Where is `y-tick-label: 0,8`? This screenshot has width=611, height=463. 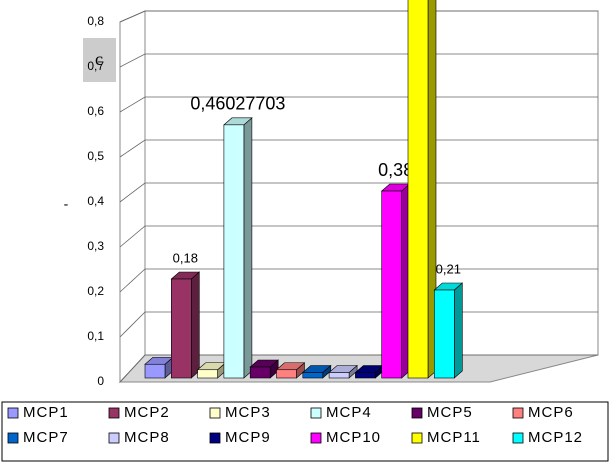
y-tick-label: 0,8 is located at coordinates (95, 21).